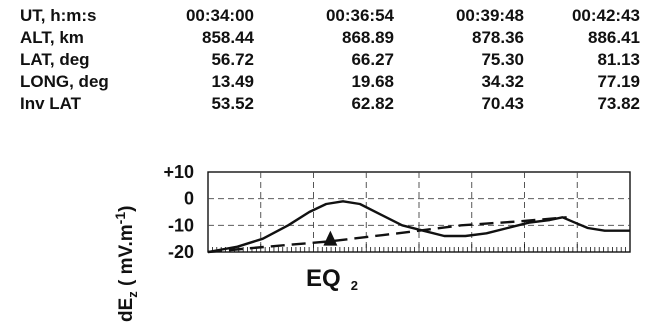 The width and height of the screenshot is (657, 328). I want to click on eq-label-main: EQ, so click(323, 278).